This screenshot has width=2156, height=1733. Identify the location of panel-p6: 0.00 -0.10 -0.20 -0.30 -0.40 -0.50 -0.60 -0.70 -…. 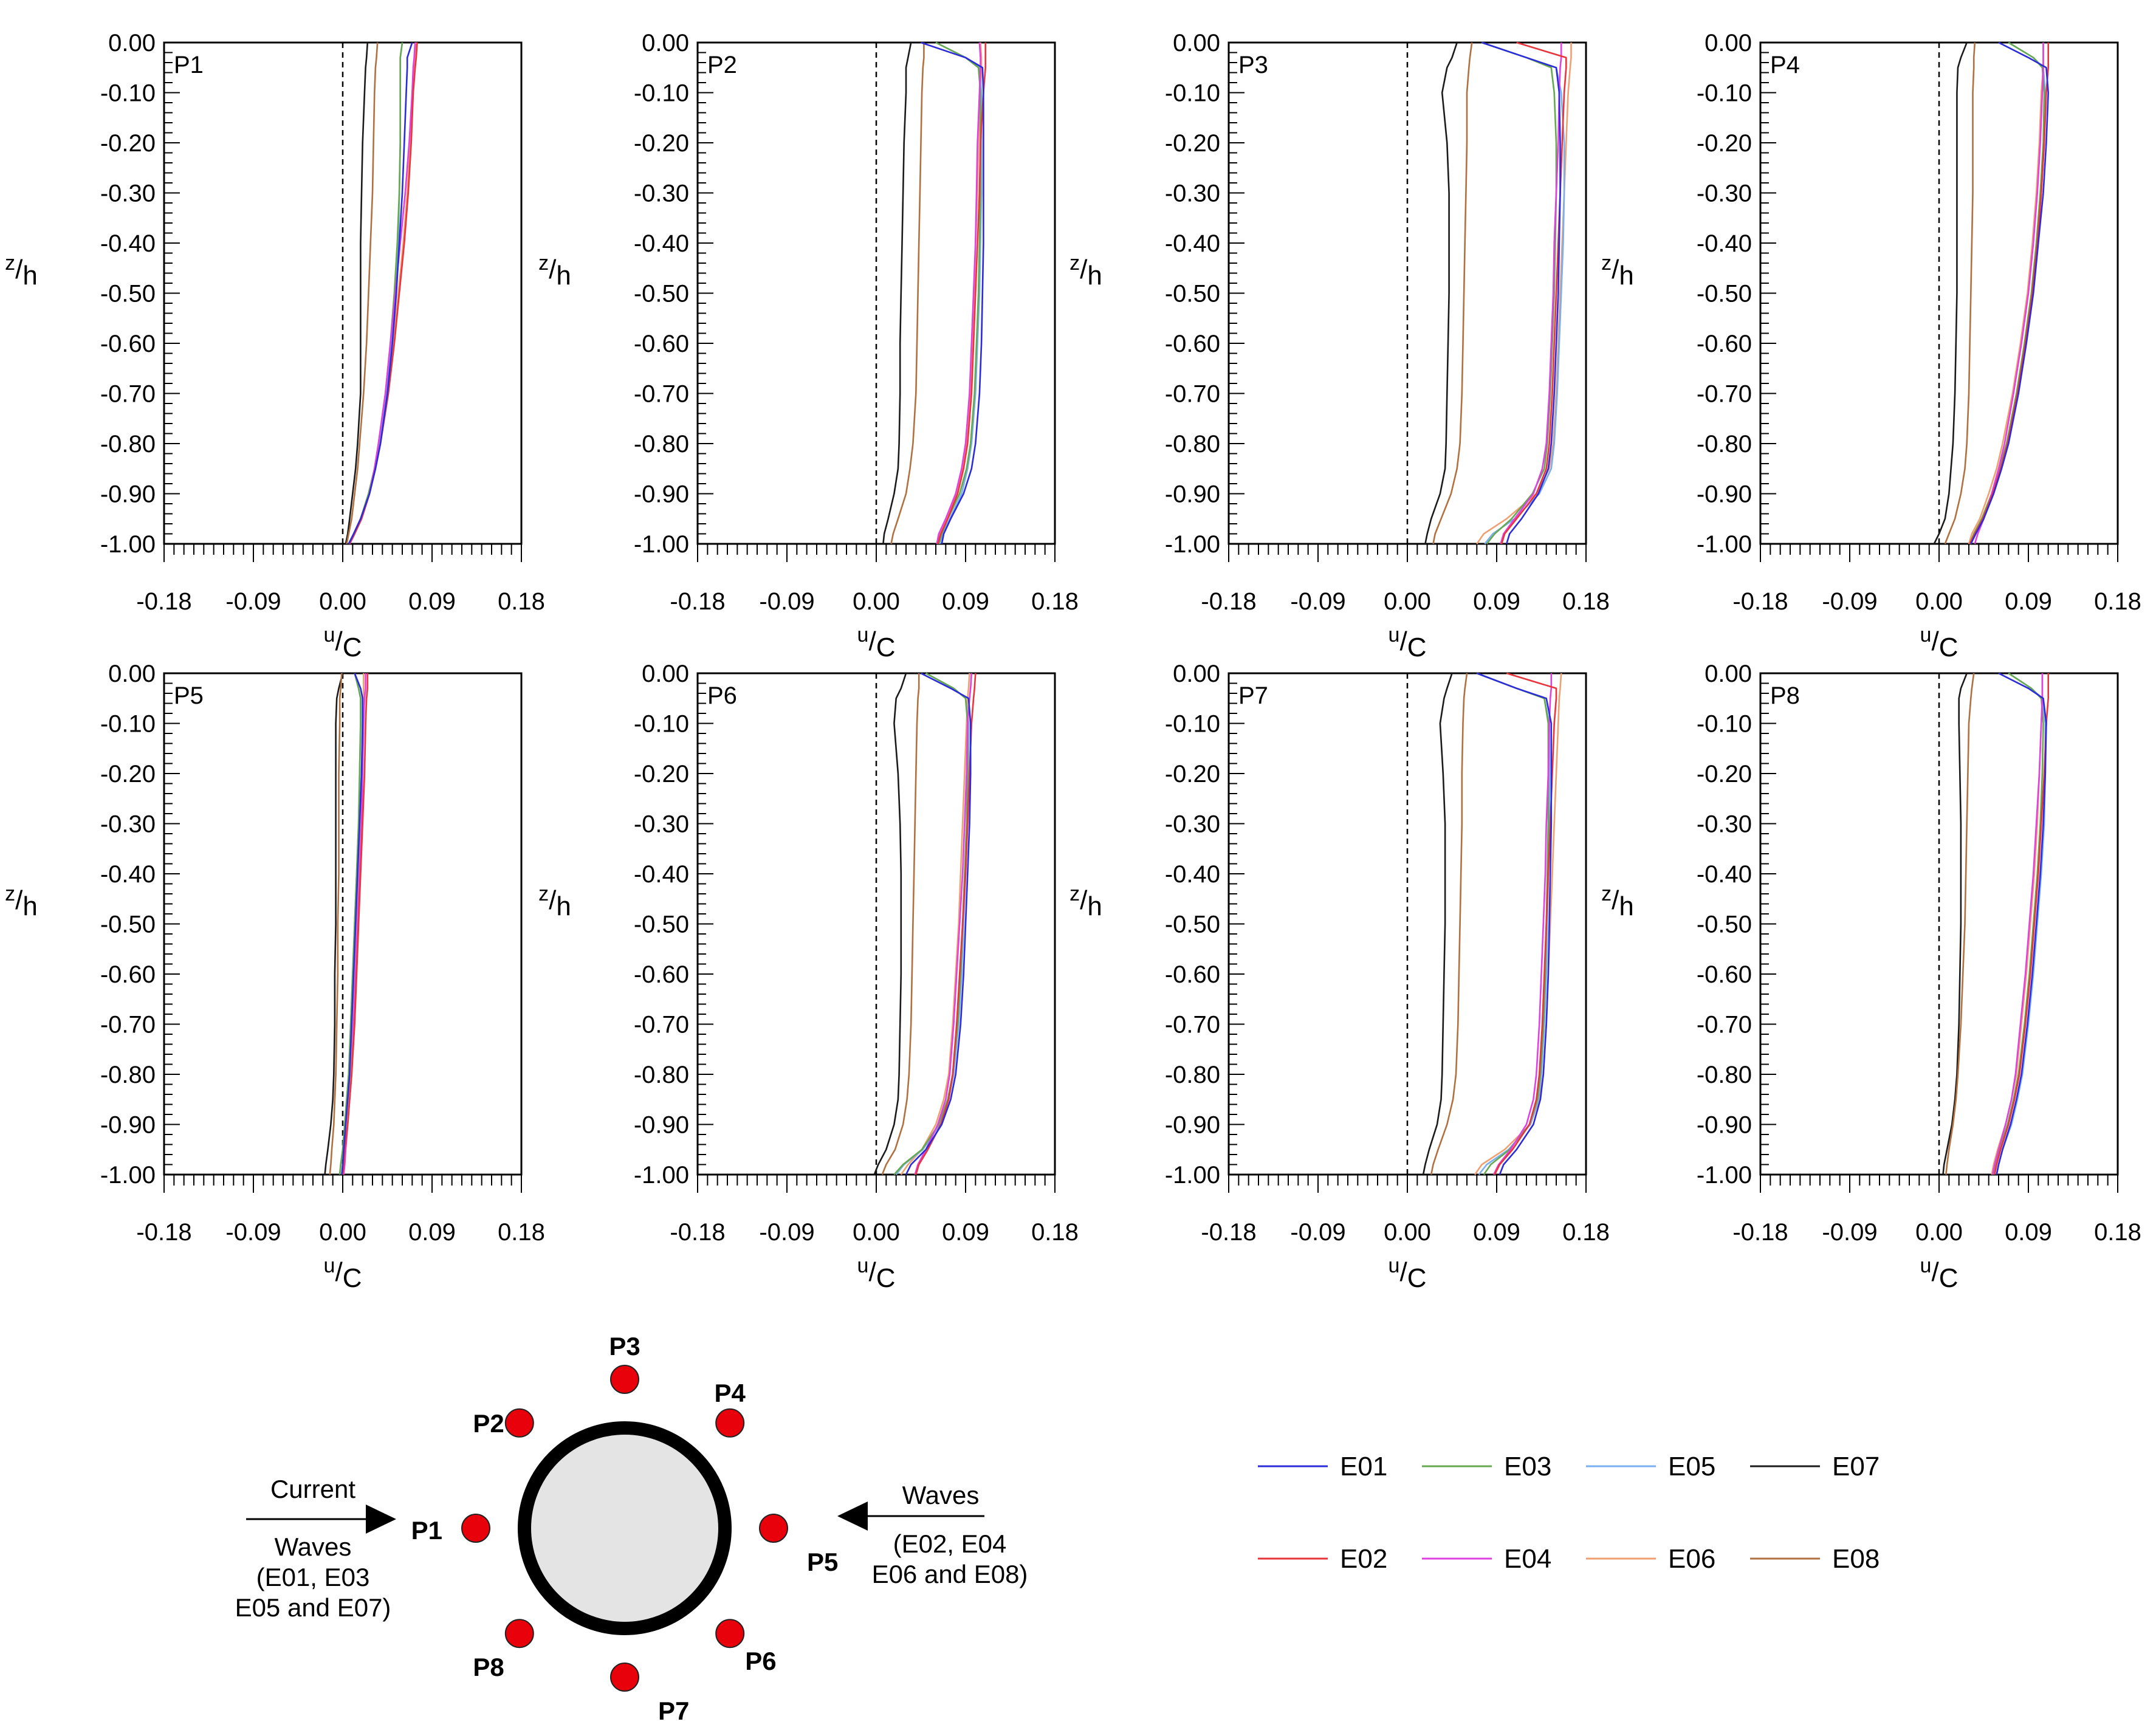
(808, 977).